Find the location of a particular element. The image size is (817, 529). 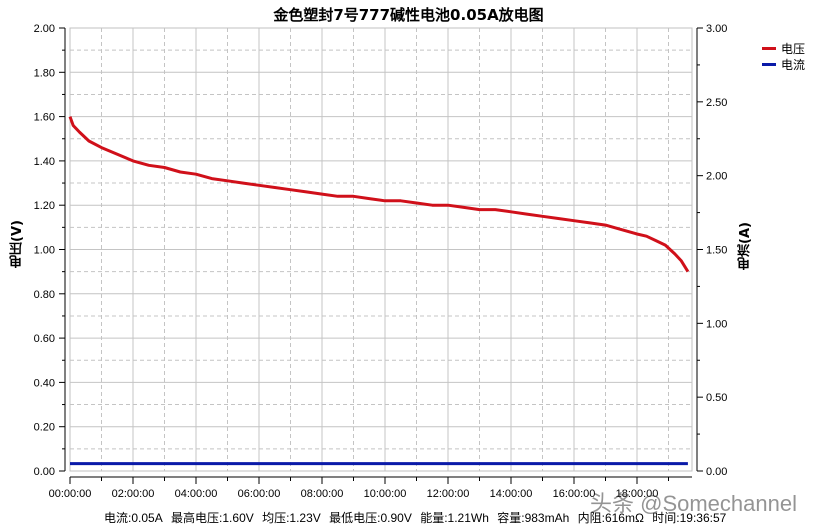

legend: 电压 电流 is located at coordinates (783, 56).